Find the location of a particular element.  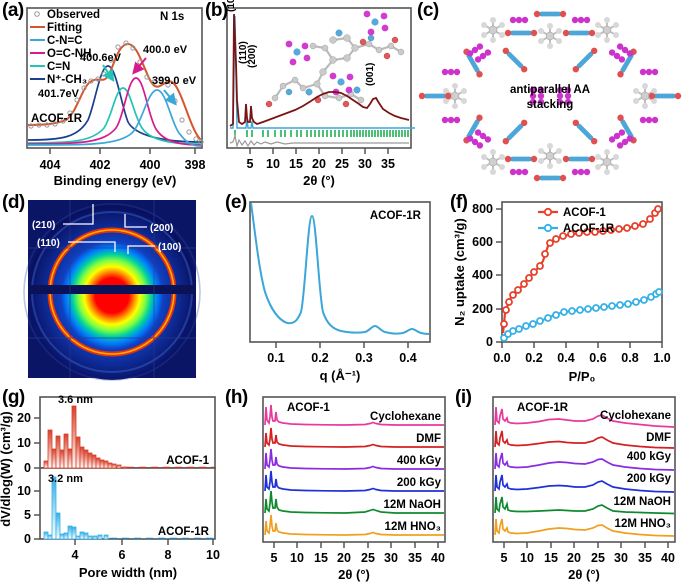

f-legend-acof1r: ACOF-1R is located at coordinates (589, 229).